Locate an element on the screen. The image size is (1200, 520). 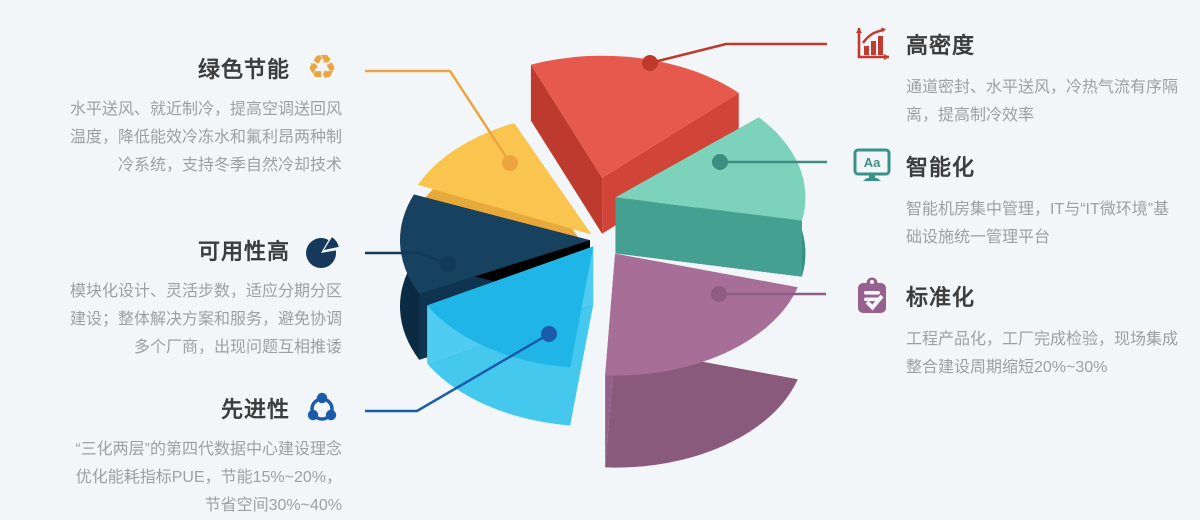
feature-intelligent: Aa 智能化 智能机房集中管理，IT与“IT微环境”基础设施统一管理平台 is located at coordinates (1022, 199).